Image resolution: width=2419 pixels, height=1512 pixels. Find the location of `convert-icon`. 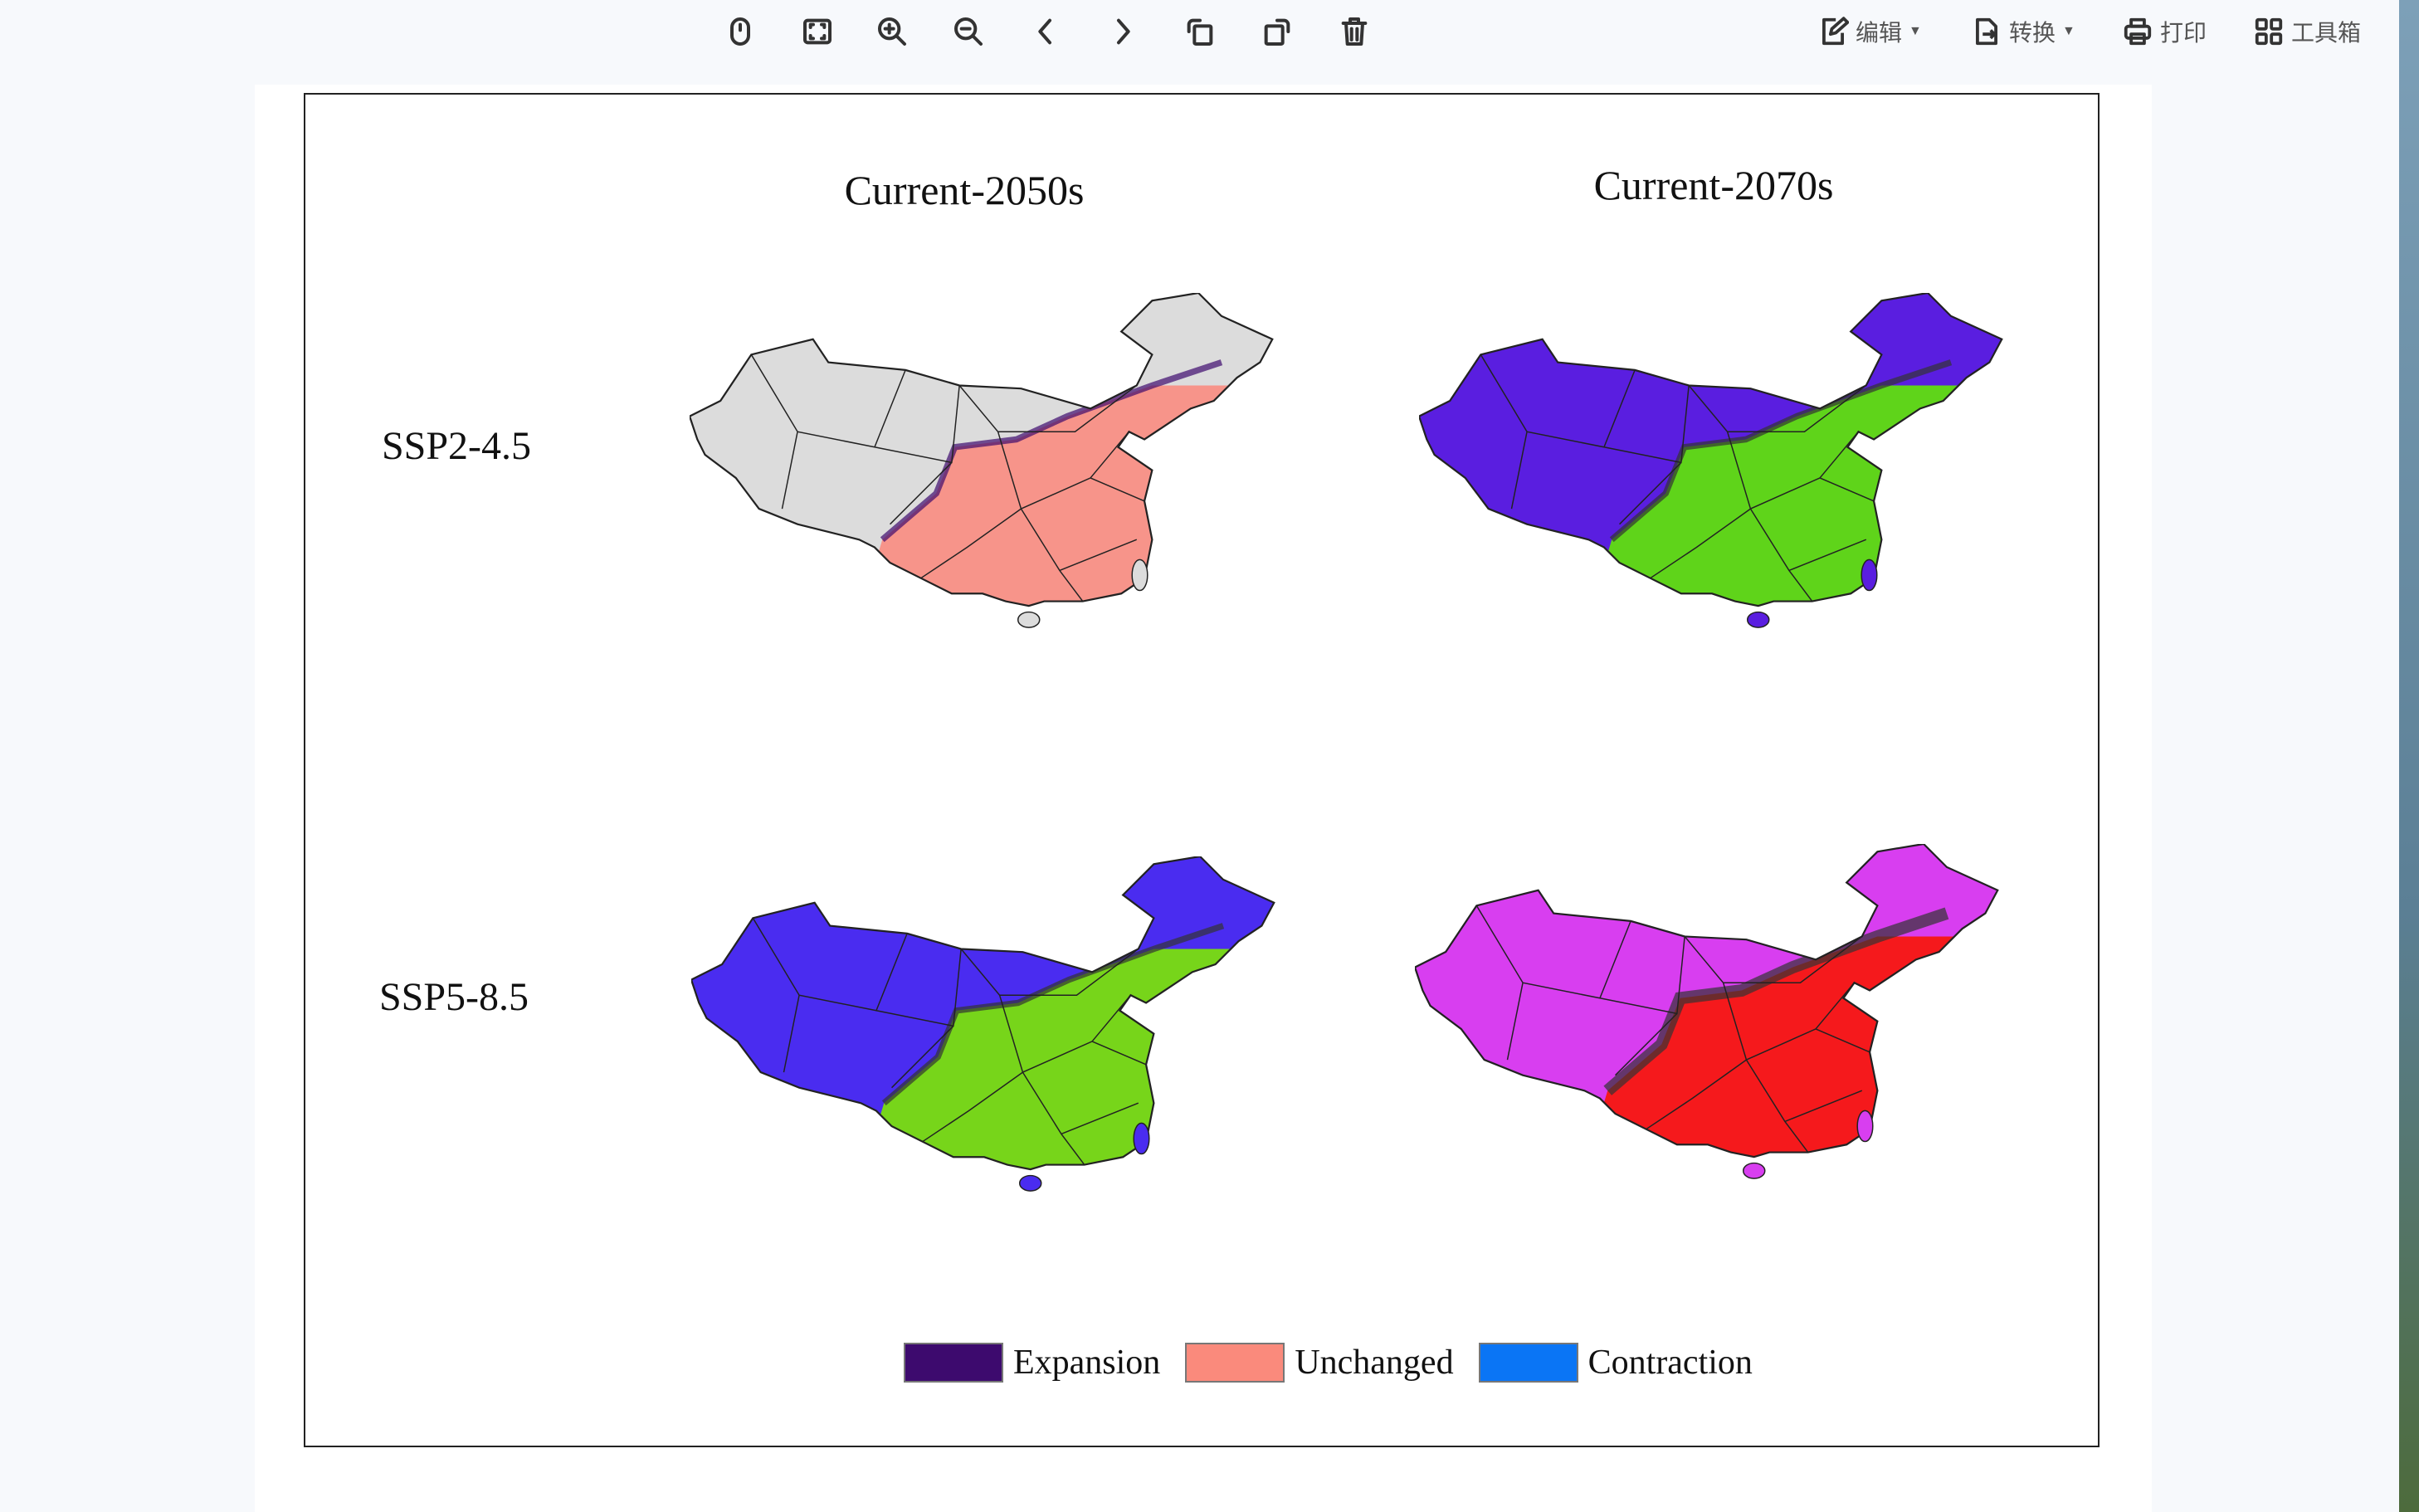

convert-icon is located at coordinates (1986, 32).